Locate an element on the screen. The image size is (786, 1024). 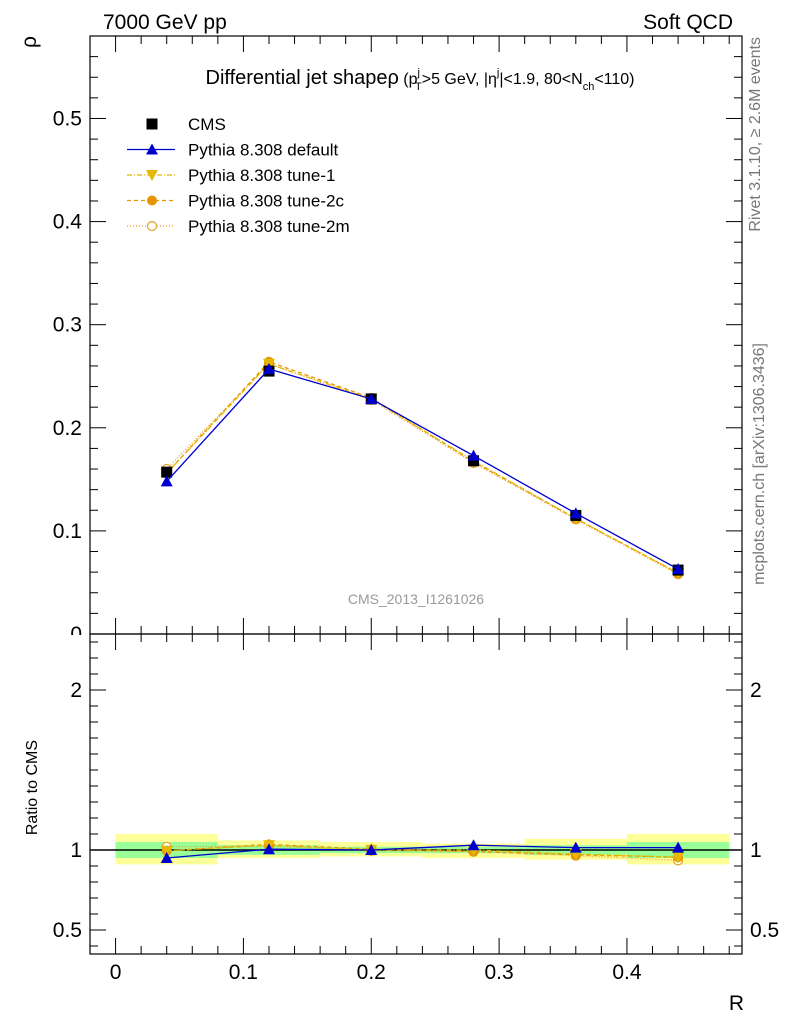
main-y-tick-label: 0.3 is located at coordinates (67, 325).